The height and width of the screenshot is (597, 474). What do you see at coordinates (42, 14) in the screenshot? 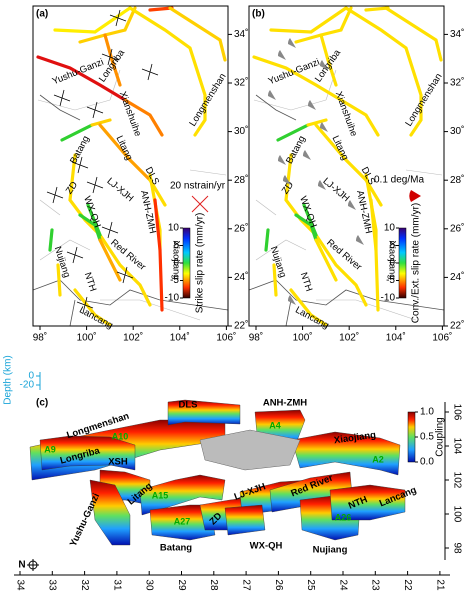
I see `panel-label: (a)` at bounding box center [42, 14].